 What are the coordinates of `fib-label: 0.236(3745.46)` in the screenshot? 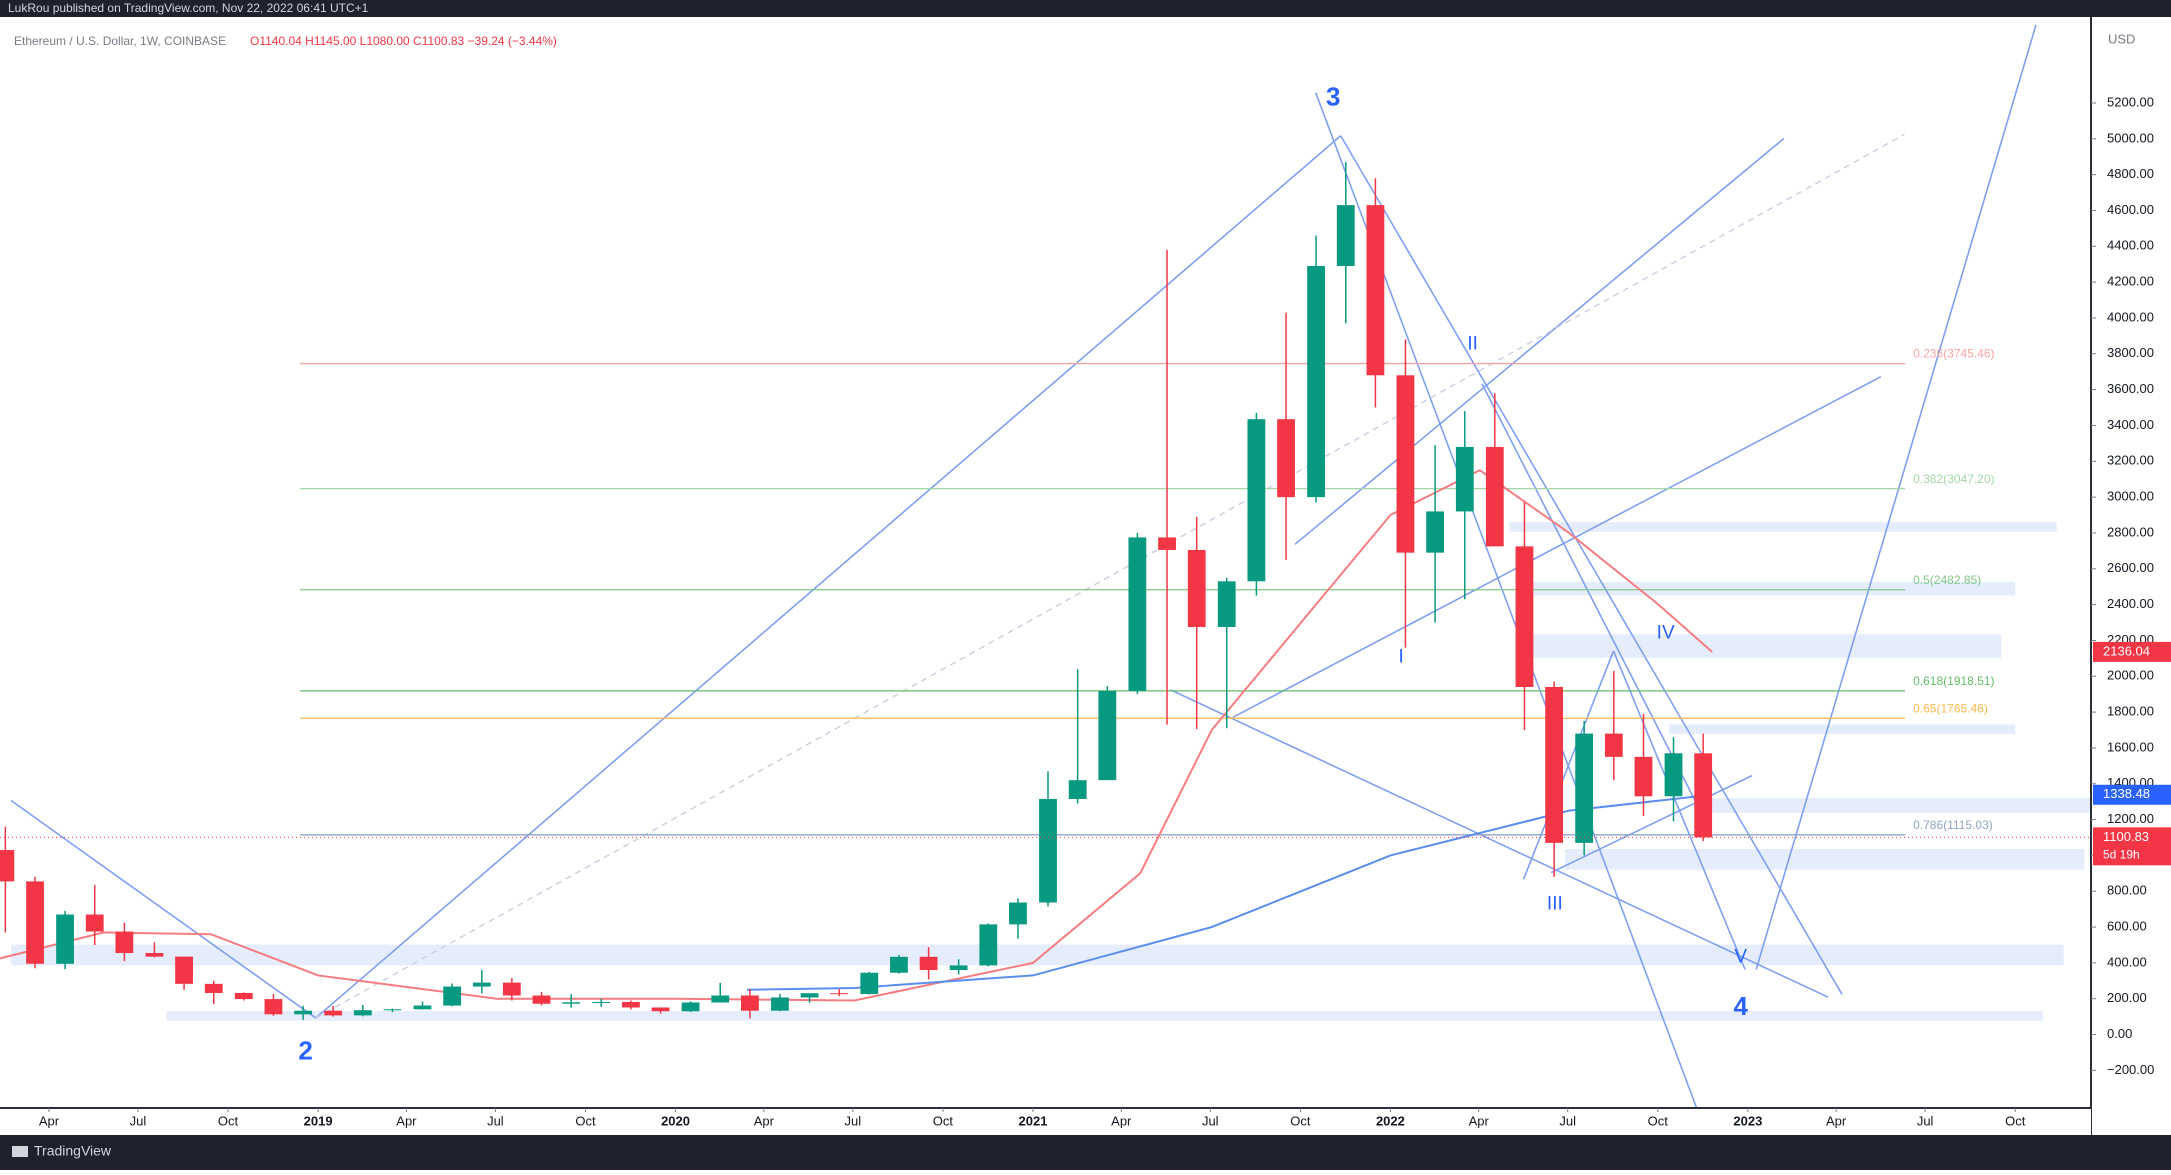 It's located at (1953, 354).